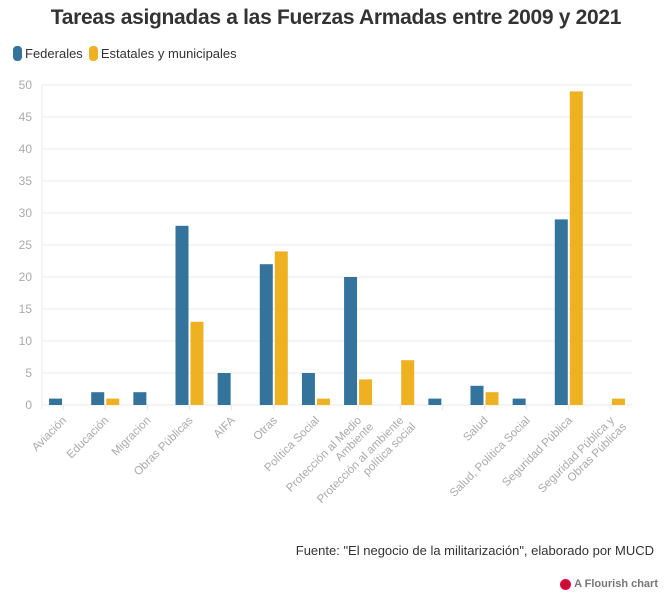 This screenshot has height=604, width=672. I want to click on y-axis: 0 5 10 15 20 25 30 35 40 45 50, so click(26, 245).